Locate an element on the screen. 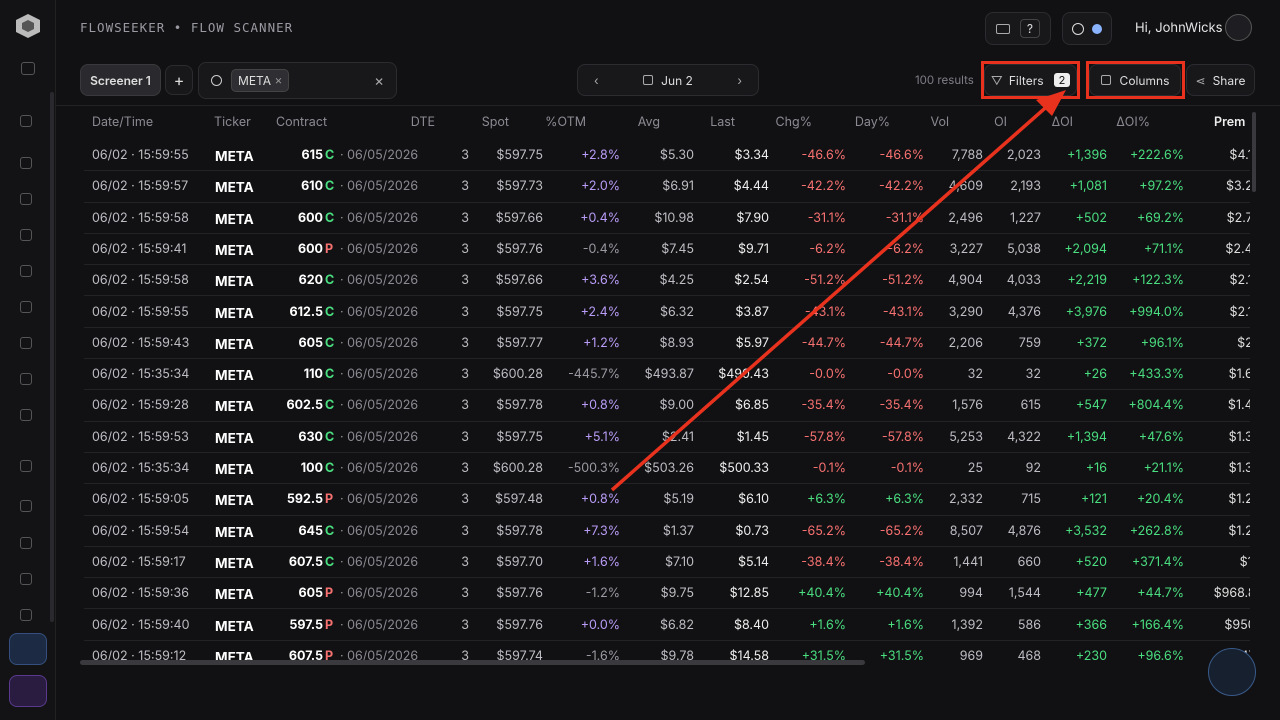 The image size is (1280, 720). cell-strike: 600 is located at coordinates (310, 249).